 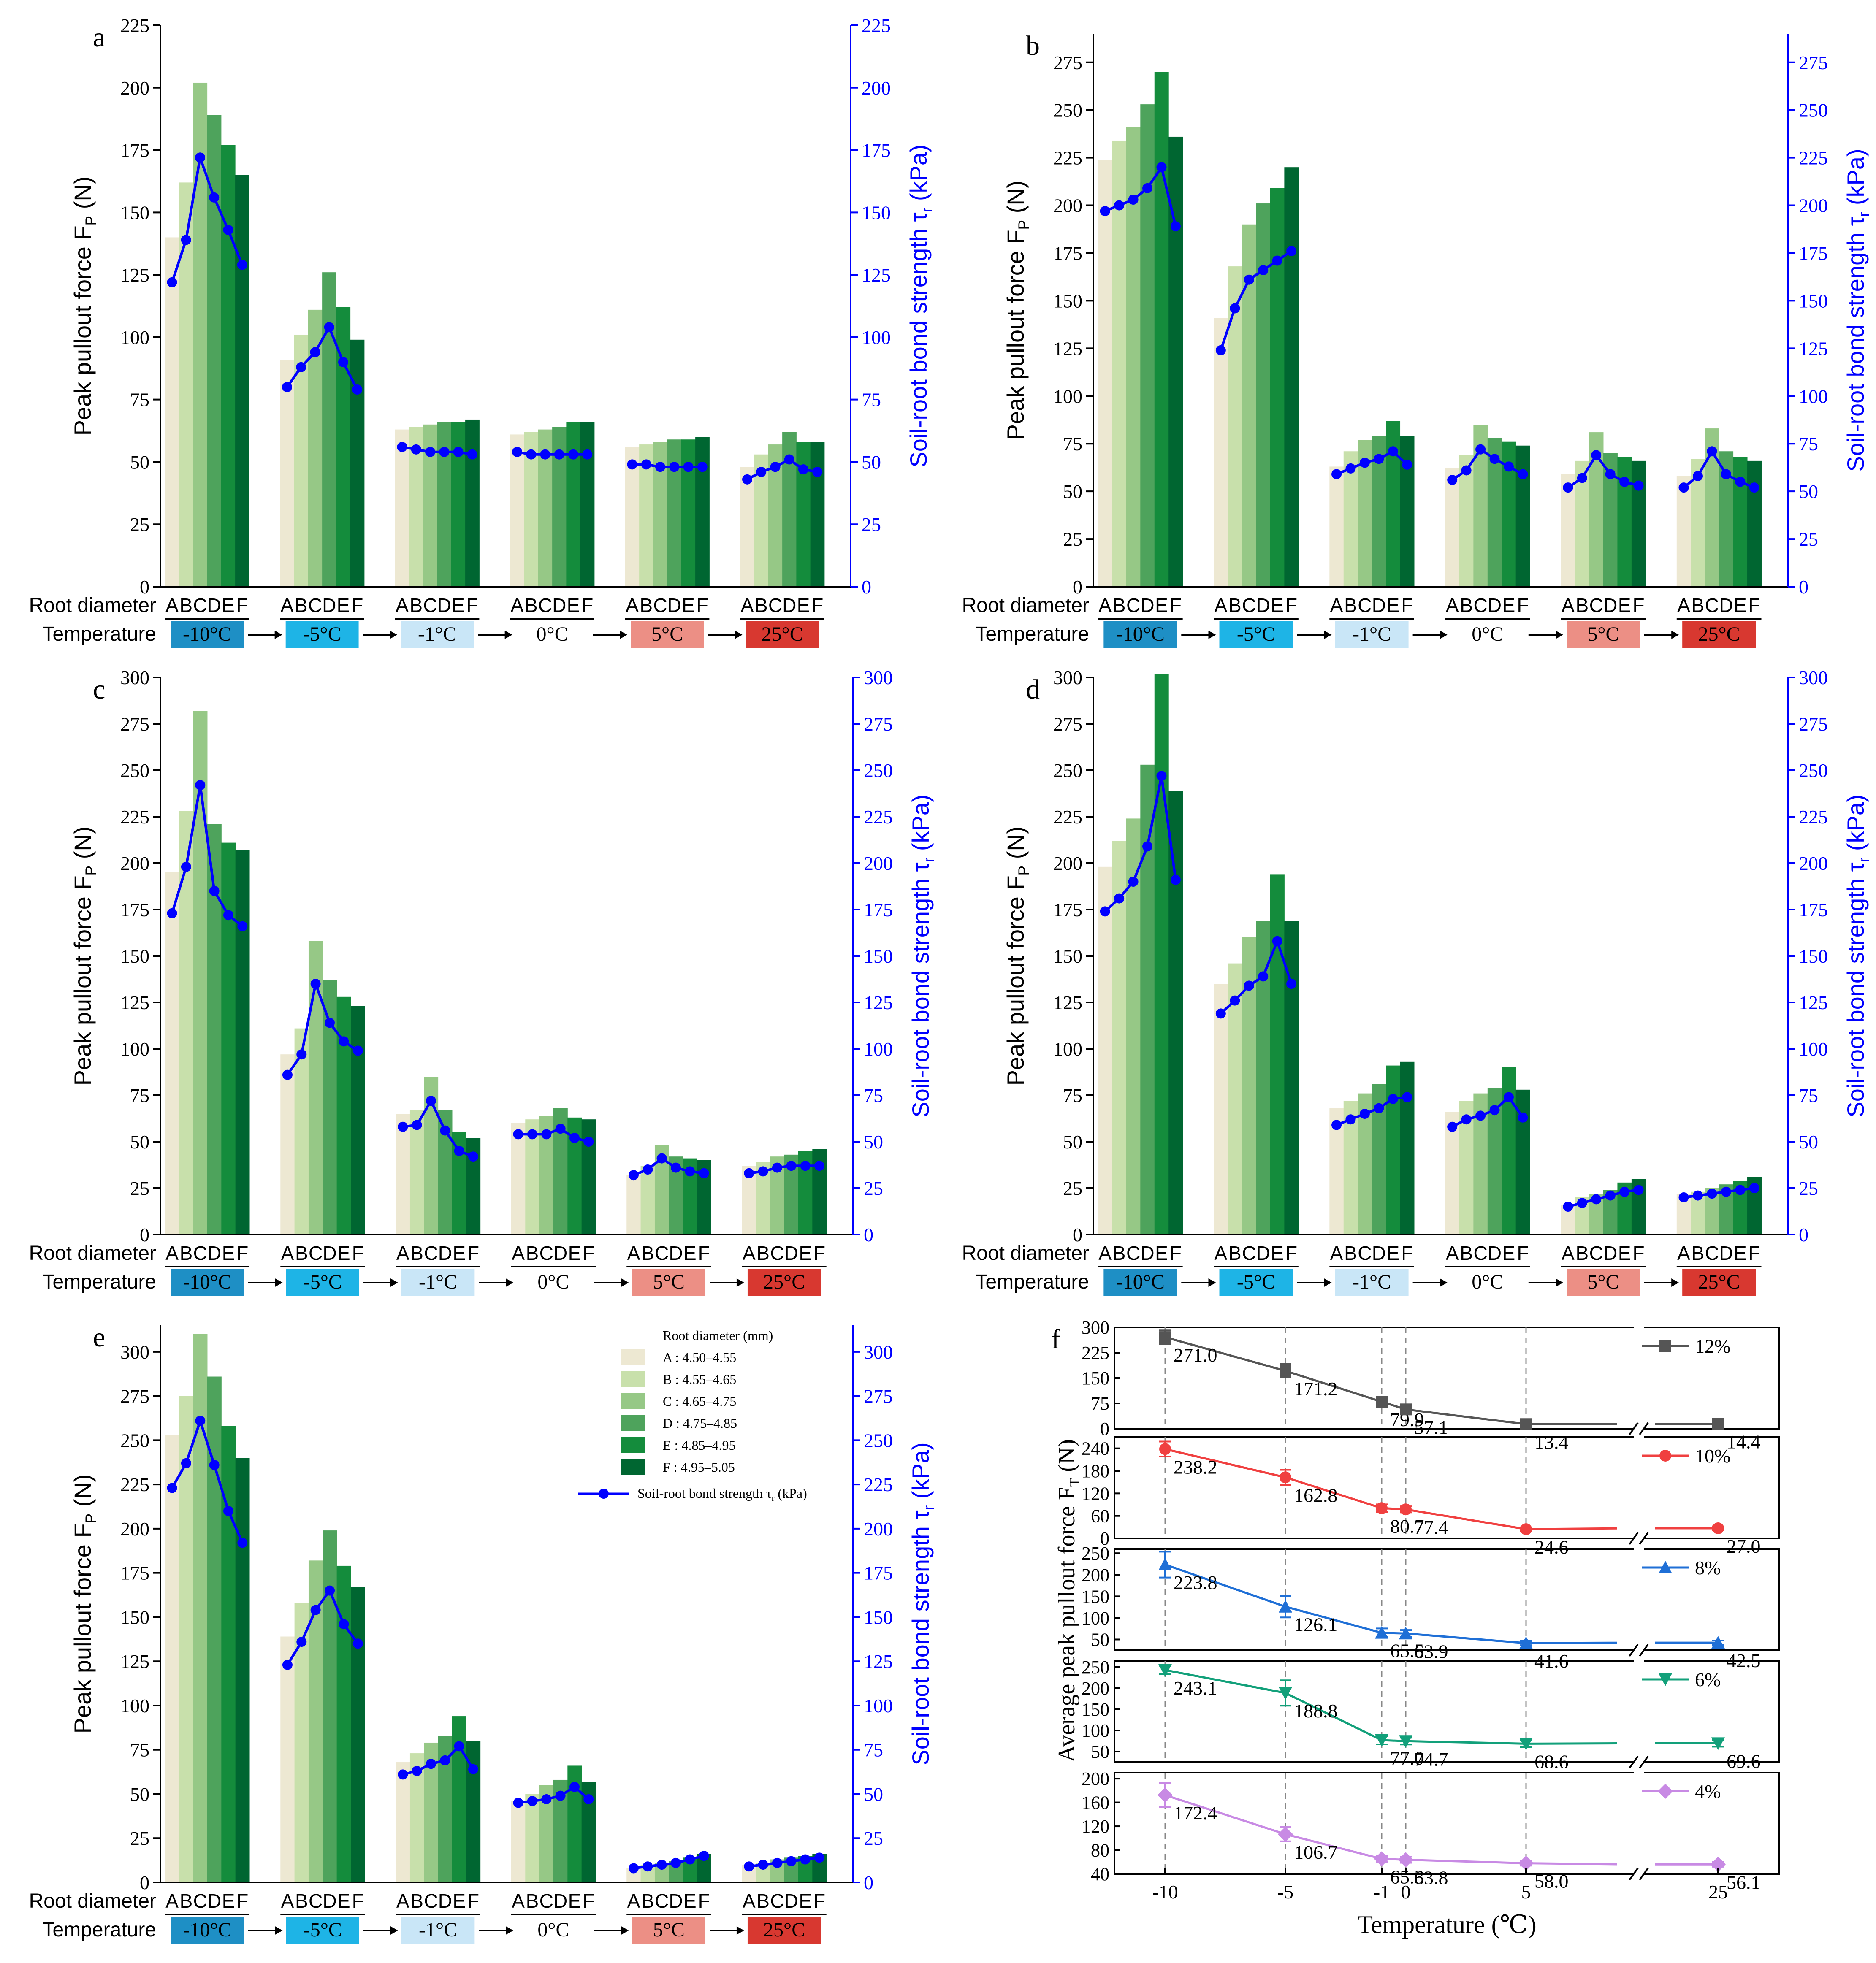 I want to click on y-tick-label: 200, so click(x=134, y=863).